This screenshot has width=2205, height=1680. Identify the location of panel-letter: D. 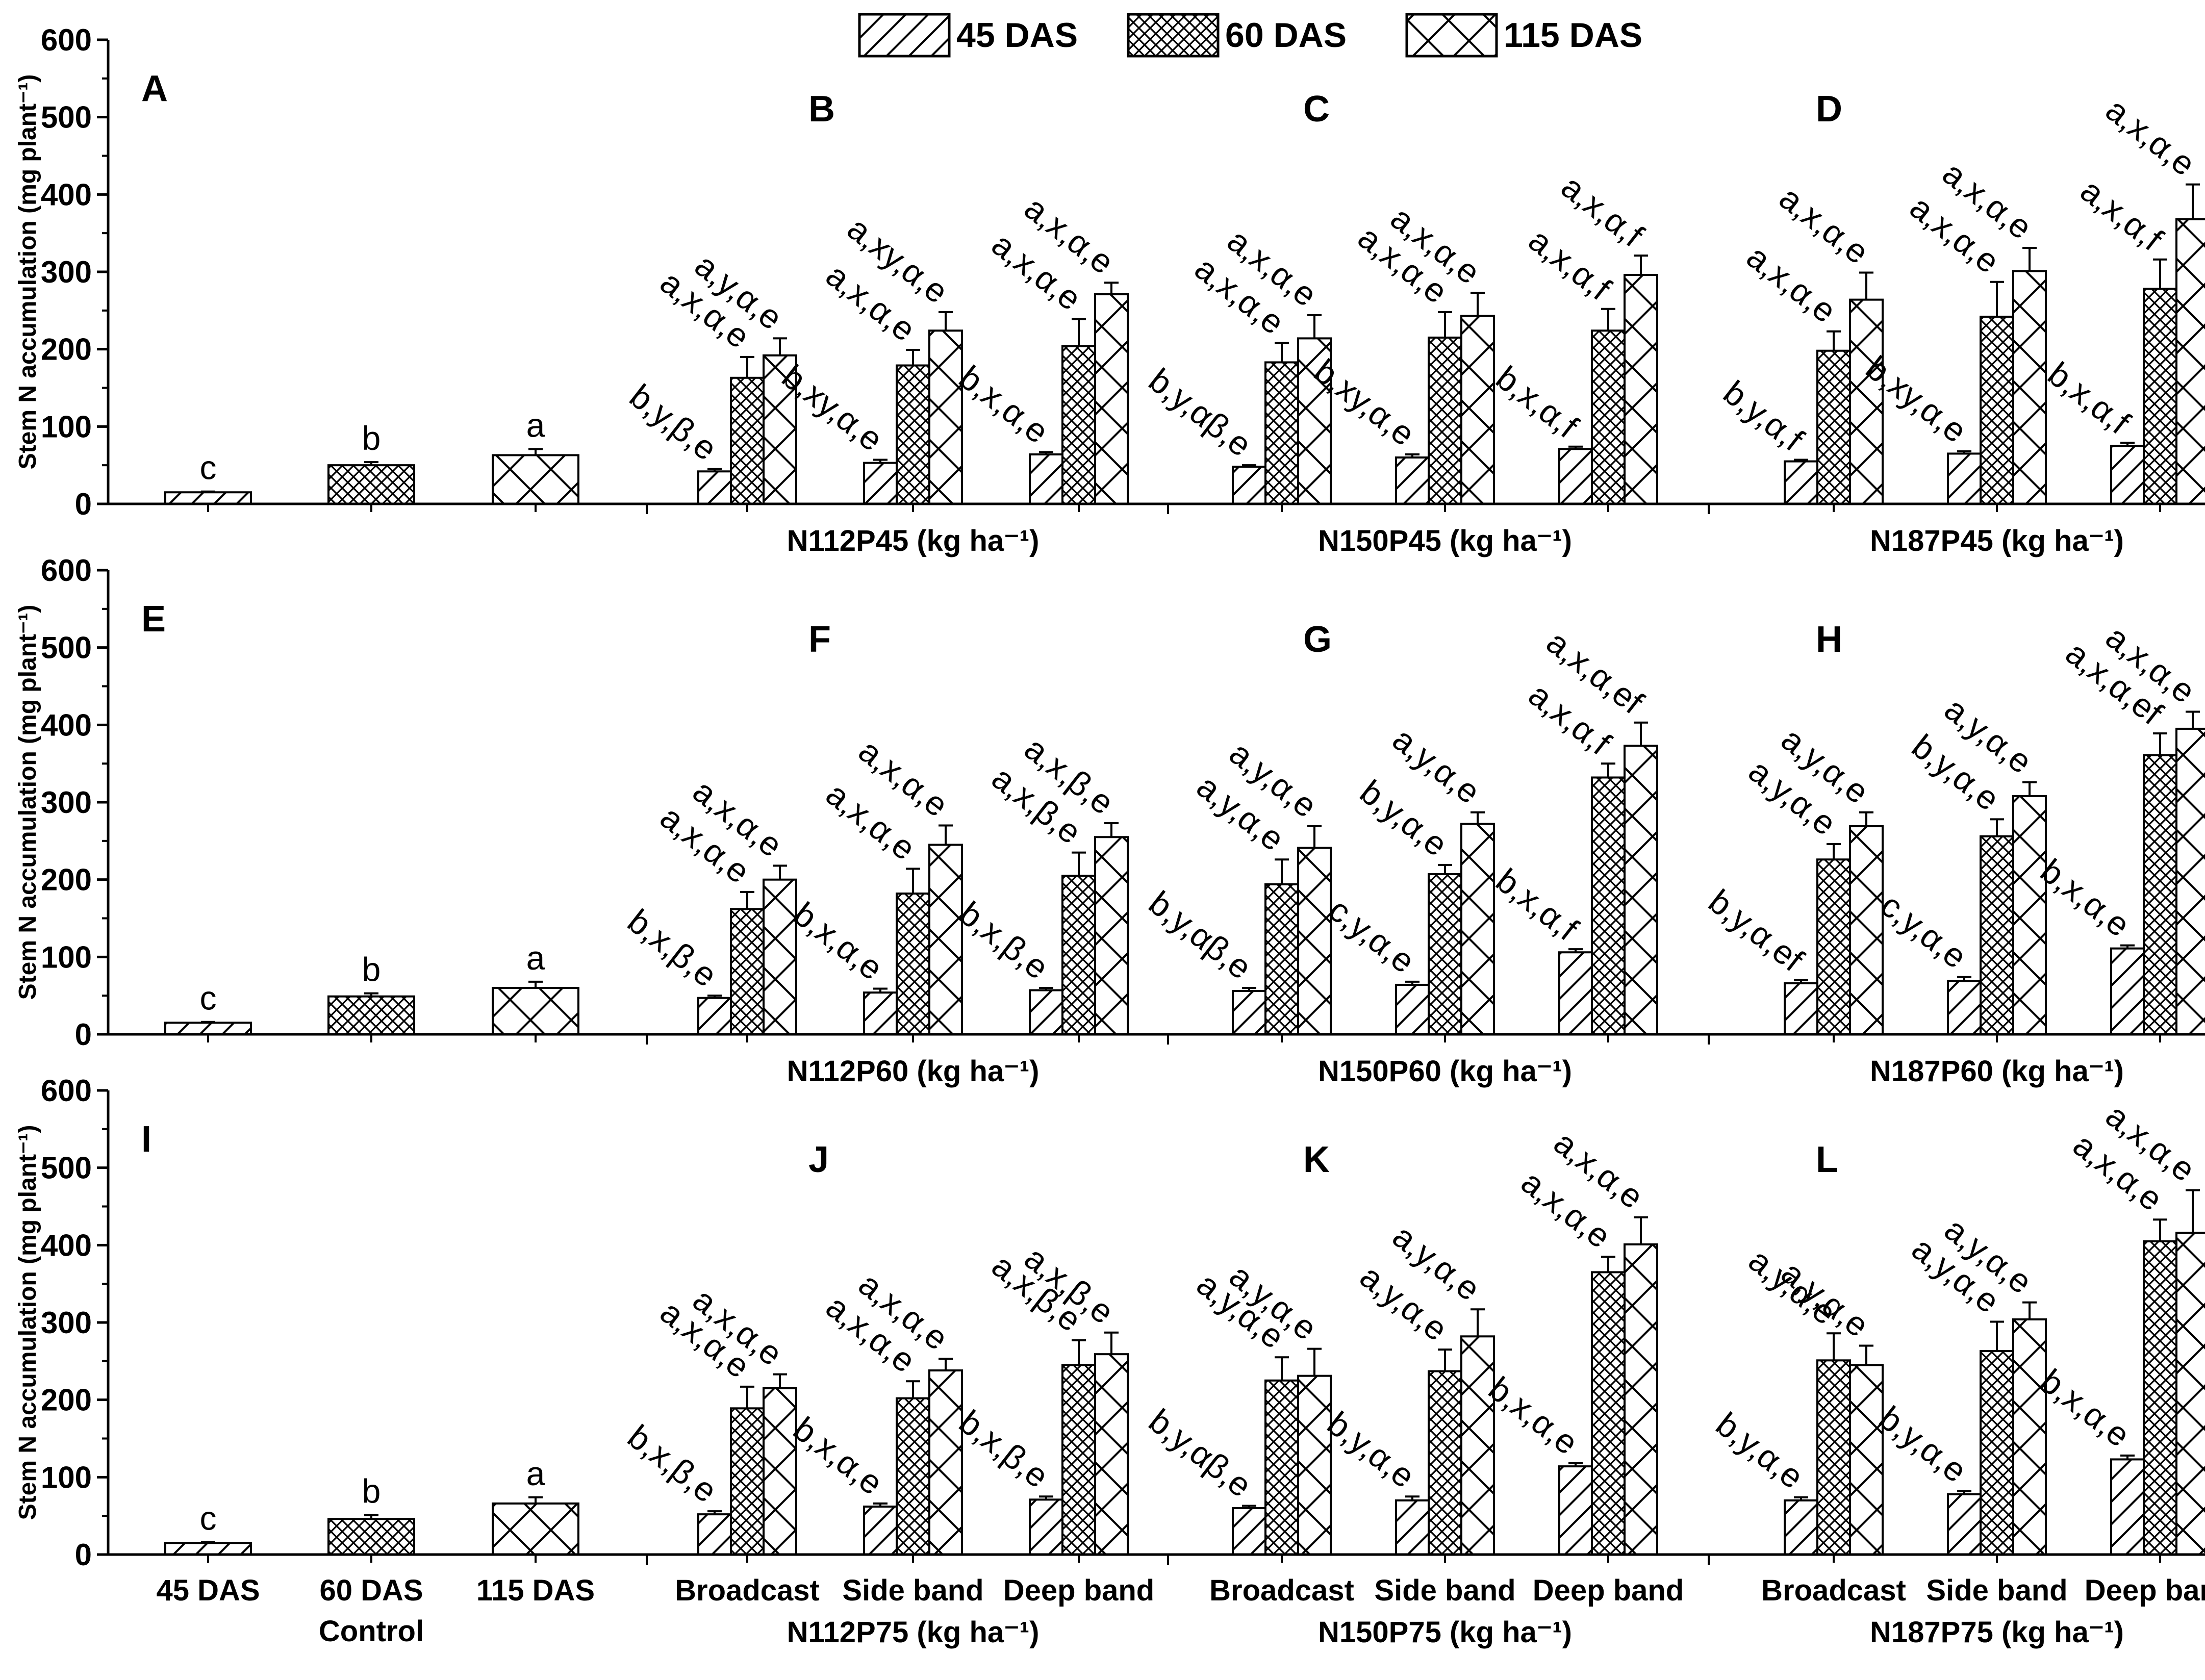
(1829, 109).